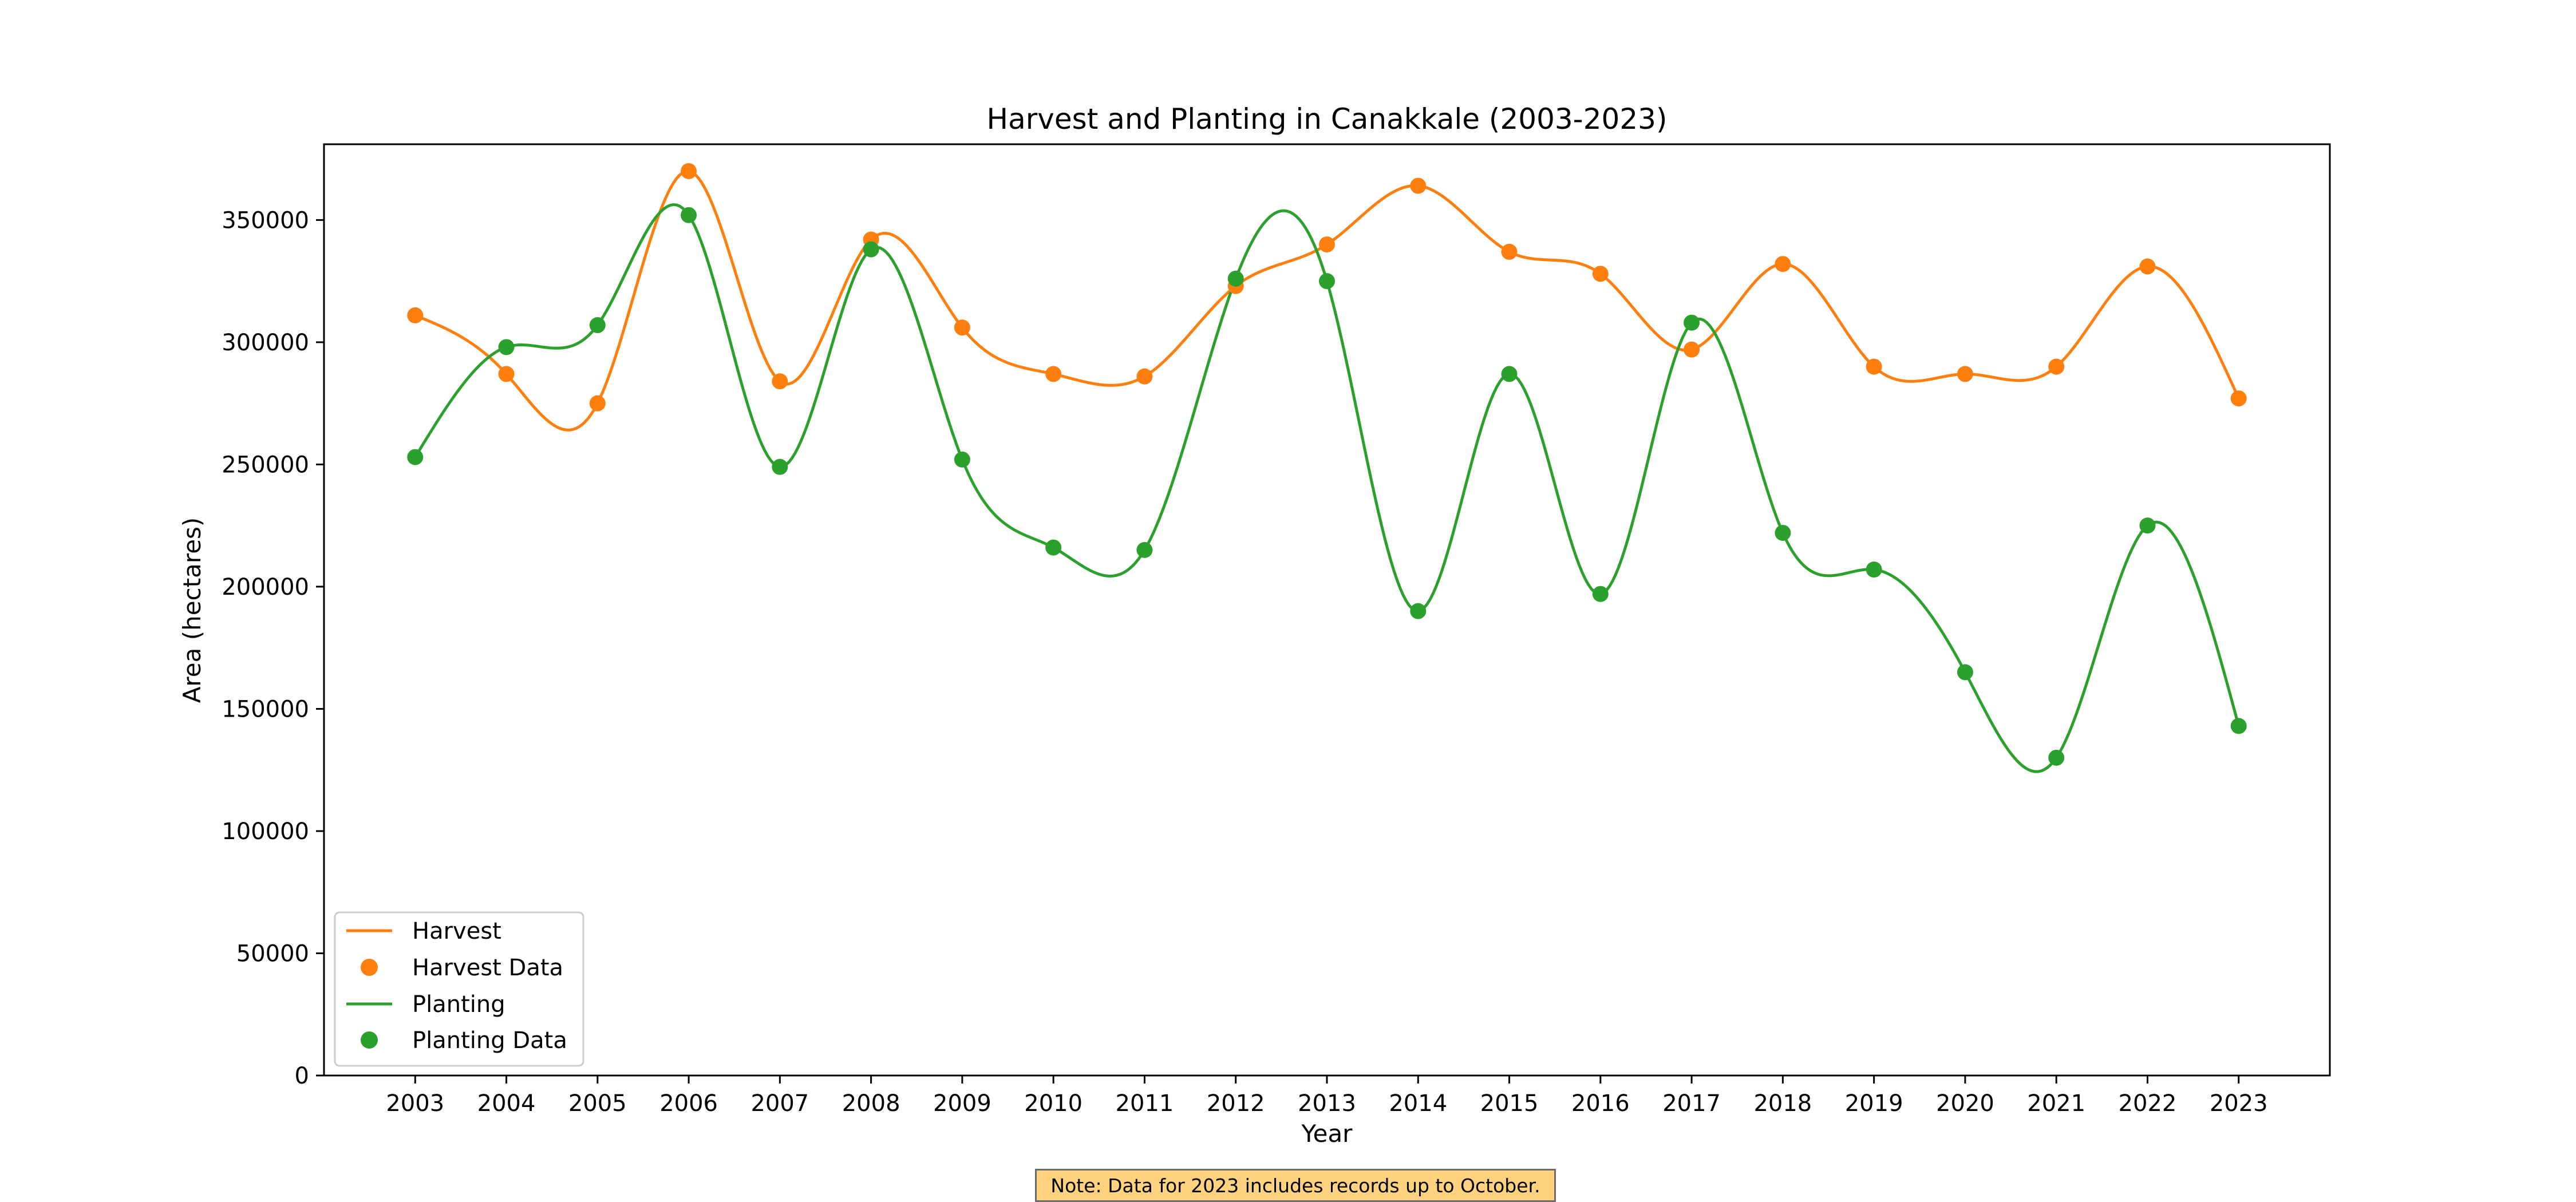 The height and width of the screenshot is (1202, 2576). What do you see at coordinates (1418, 1103) in the screenshot?
I see `x-tick-label: 2014` at bounding box center [1418, 1103].